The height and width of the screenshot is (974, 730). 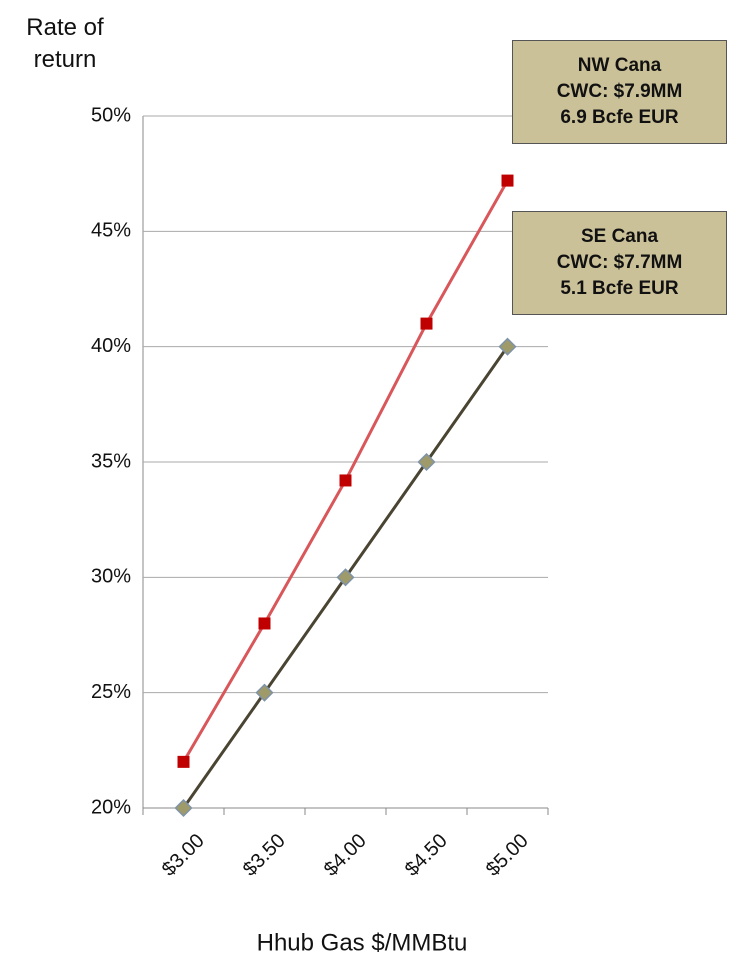 What do you see at coordinates (619, 117) in the screenshot?
I see `annotation-line: 6.9 Bcfe EUR` at bounding box center [619, 117].